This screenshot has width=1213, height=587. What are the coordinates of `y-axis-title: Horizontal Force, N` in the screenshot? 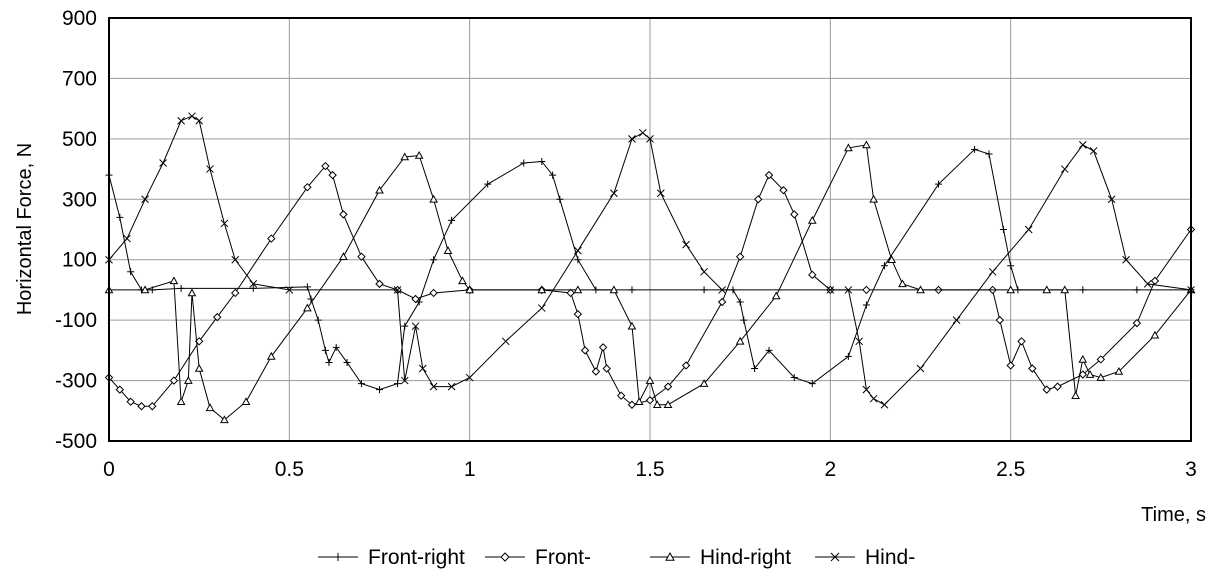 It's located at (25, 229).